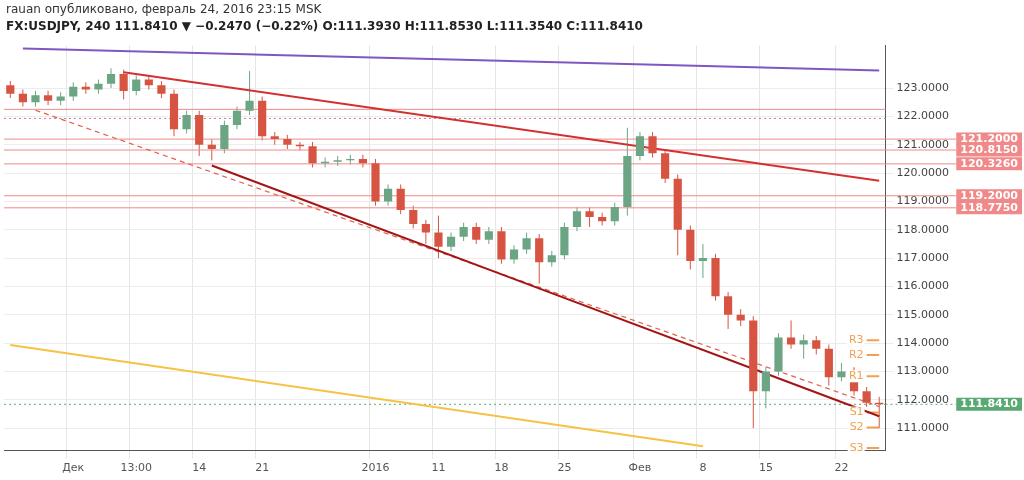 The image size is (1024, 480). I want to click on x-tick-label: 13:00, so click(136, 468).